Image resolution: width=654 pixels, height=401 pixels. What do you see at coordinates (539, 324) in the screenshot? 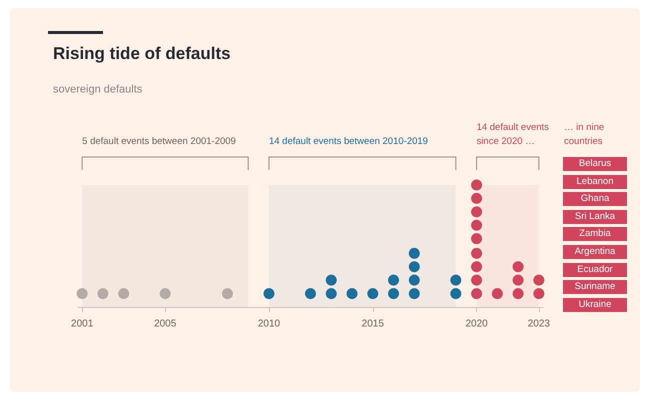
I see `x-tick-label: 2023` at bounding box center [539, 324].